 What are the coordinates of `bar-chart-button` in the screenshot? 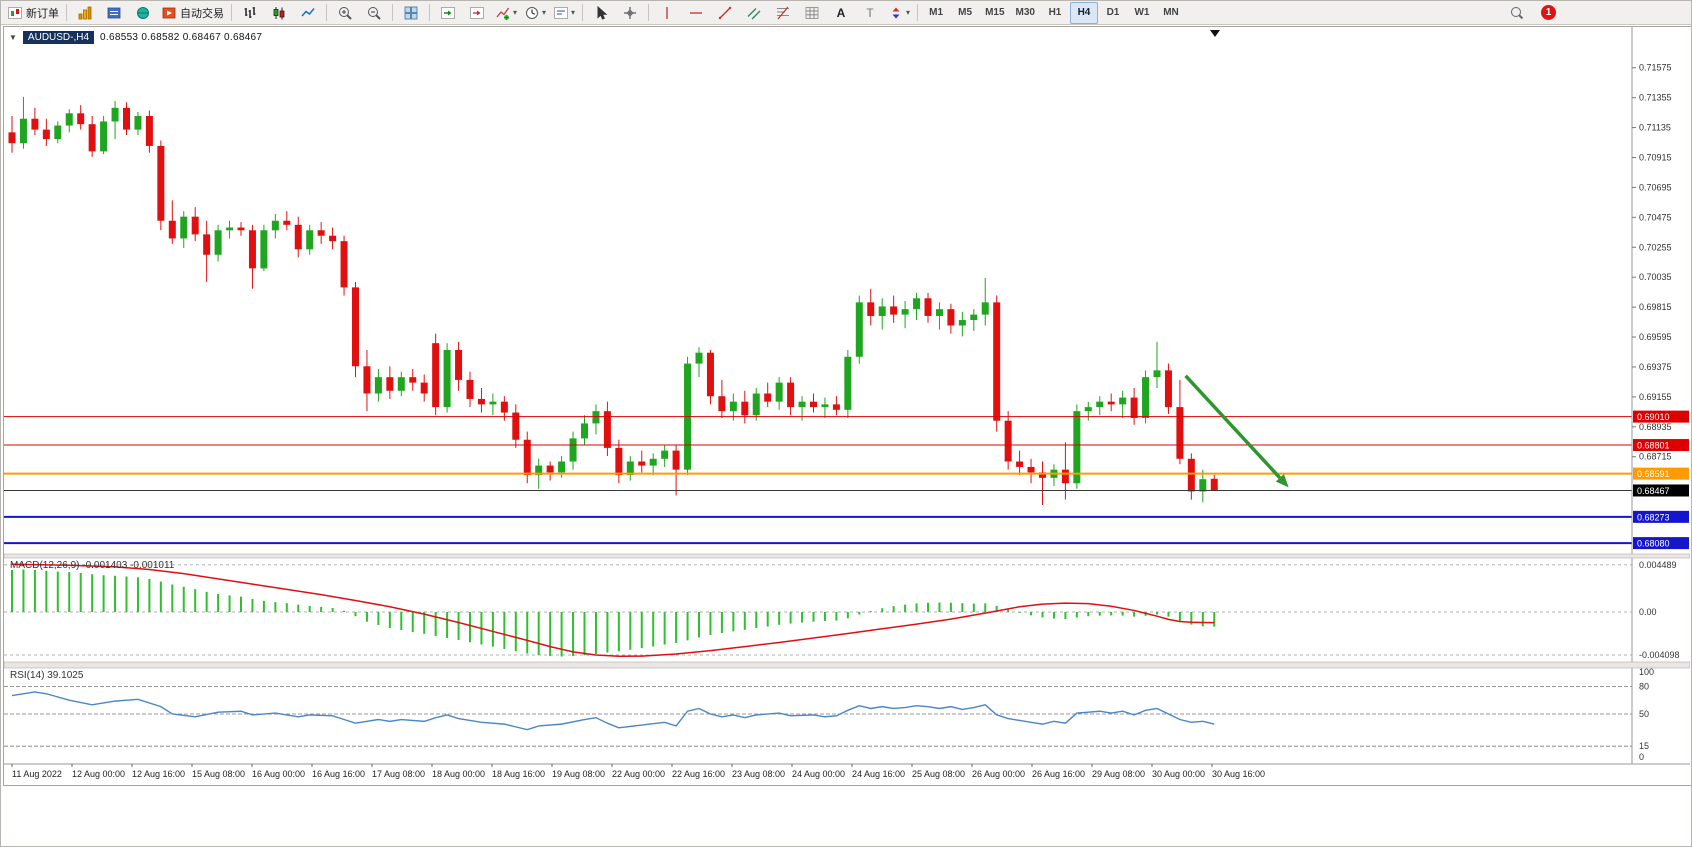 It's located at (250, 13).